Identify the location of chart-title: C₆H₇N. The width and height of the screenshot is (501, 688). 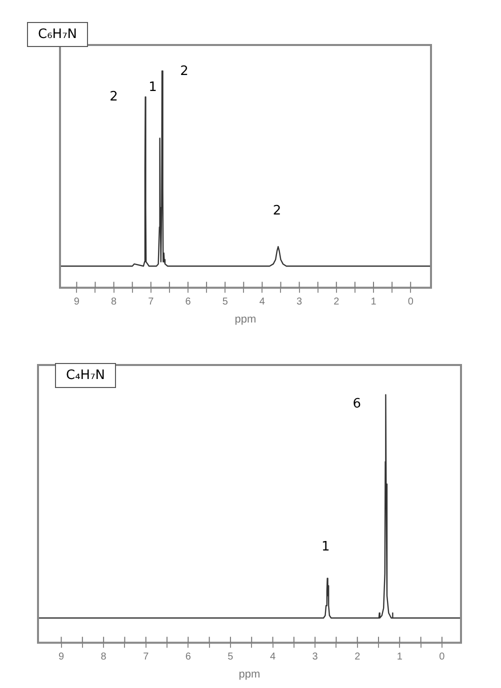
(57, 34).